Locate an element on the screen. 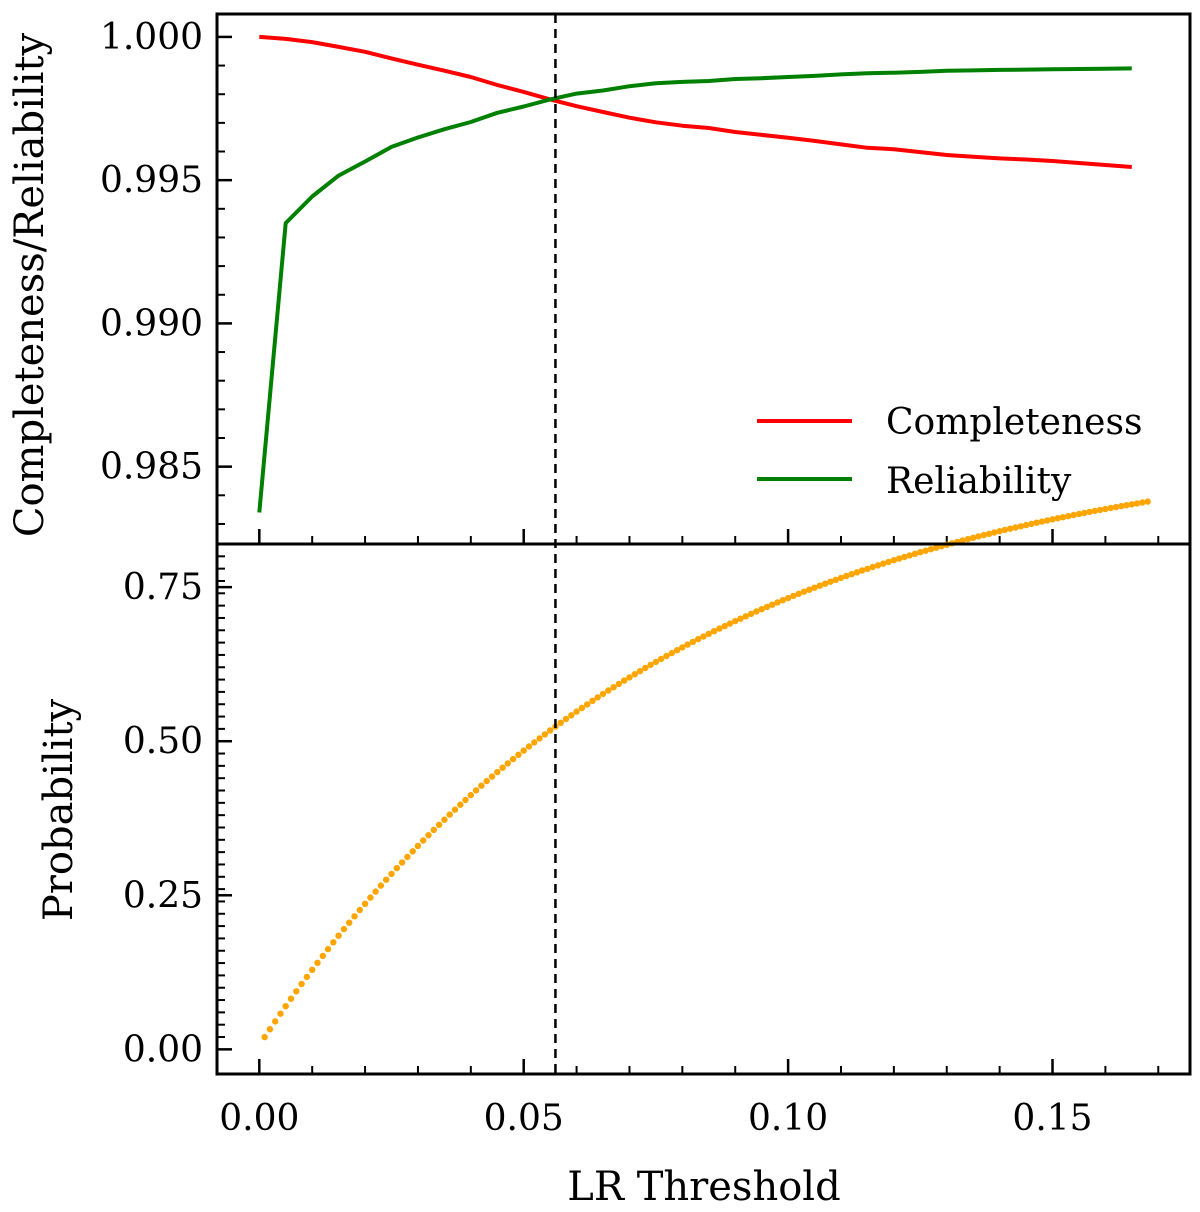  top-y-tick-label: 0.995 is located at coordinates (151, 180).